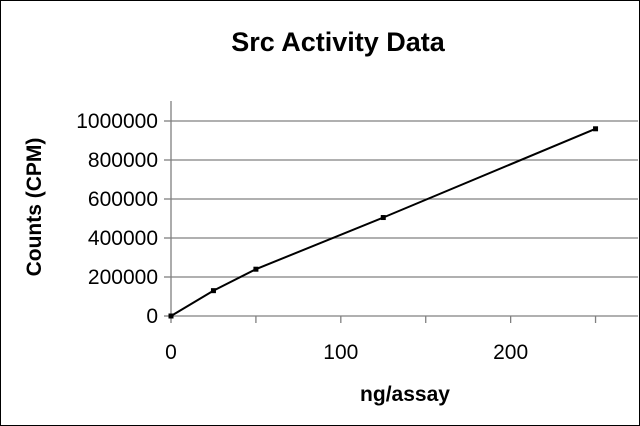 The width and height of the screenshot is (640, 426). I want to click on chart-title: Src Activity Data, so click(338, 42).